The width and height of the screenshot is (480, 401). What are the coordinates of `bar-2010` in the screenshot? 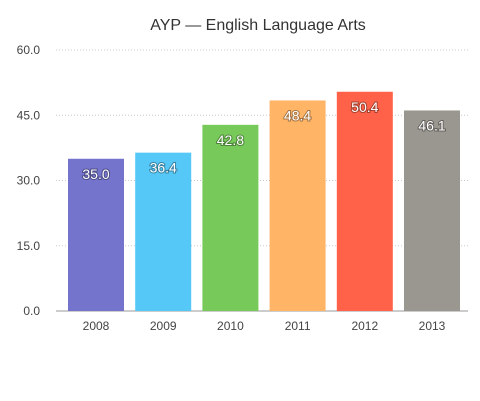 It's located at (230, 217).